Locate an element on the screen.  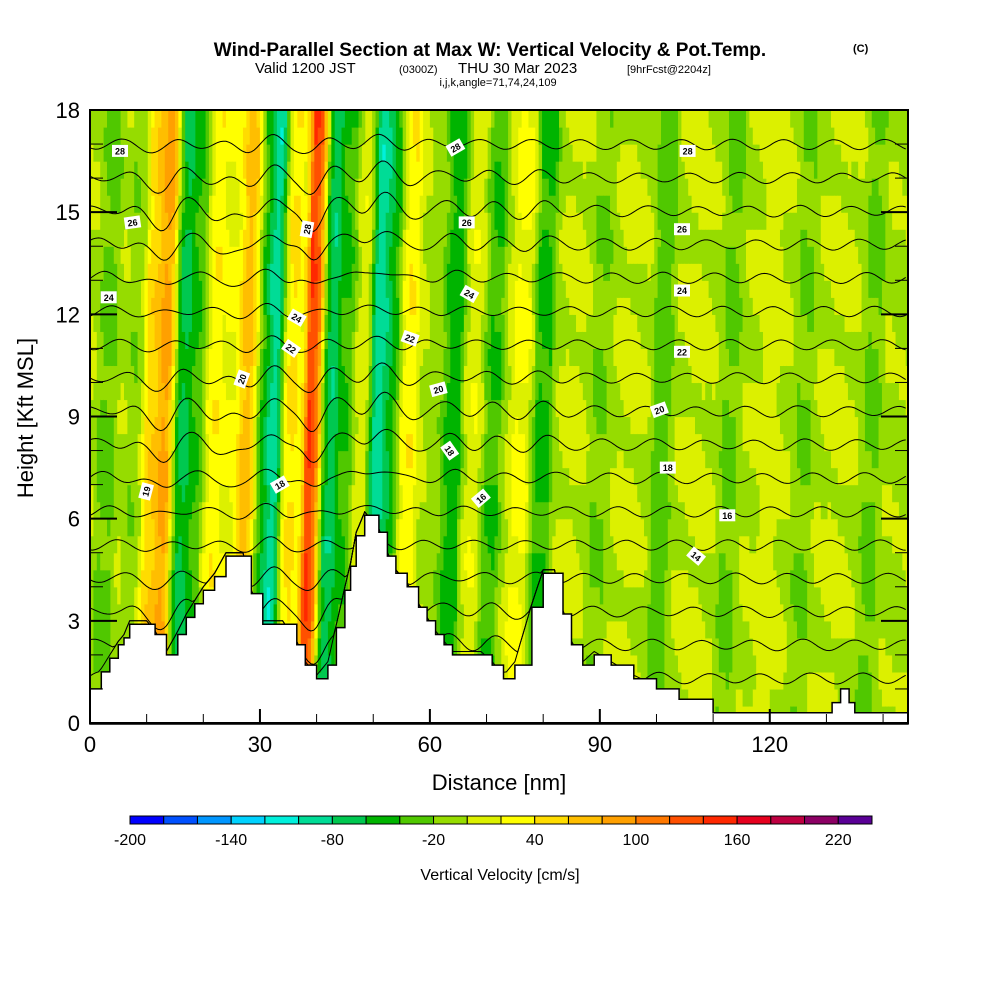
colorbar-swatch is located at coordinates (180, 820).